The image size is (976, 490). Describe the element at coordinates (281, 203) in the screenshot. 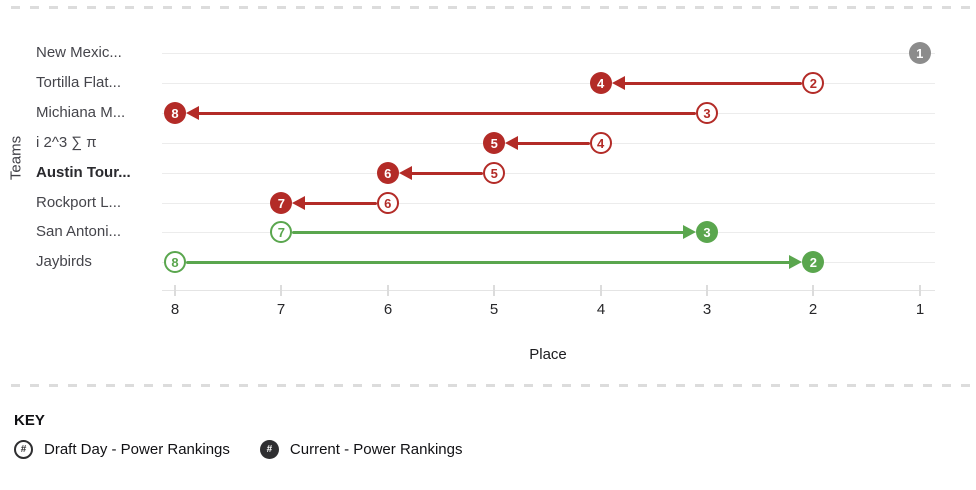

I see `current-marker: 7` at that location.